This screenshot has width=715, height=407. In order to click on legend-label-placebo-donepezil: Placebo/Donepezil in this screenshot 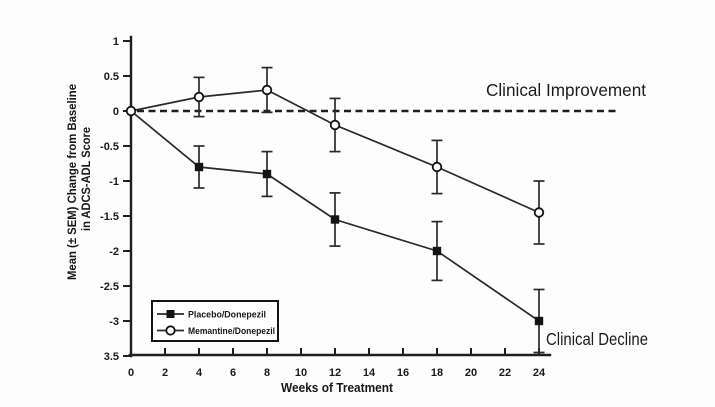, I will do `click(227, 315)`.